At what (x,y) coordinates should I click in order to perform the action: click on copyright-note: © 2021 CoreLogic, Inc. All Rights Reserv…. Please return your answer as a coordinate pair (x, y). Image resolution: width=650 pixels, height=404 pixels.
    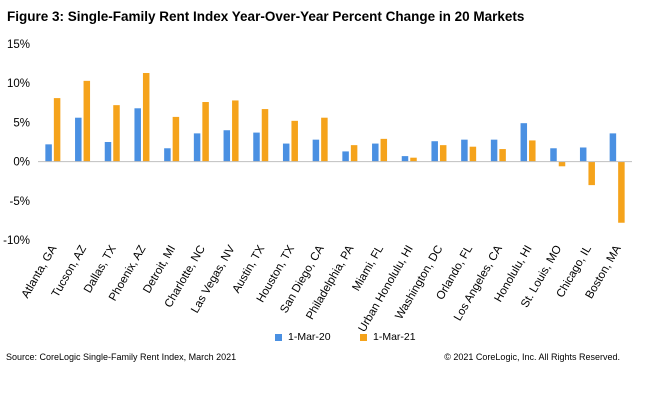
    Looking at the image, I should click on (532, 357).